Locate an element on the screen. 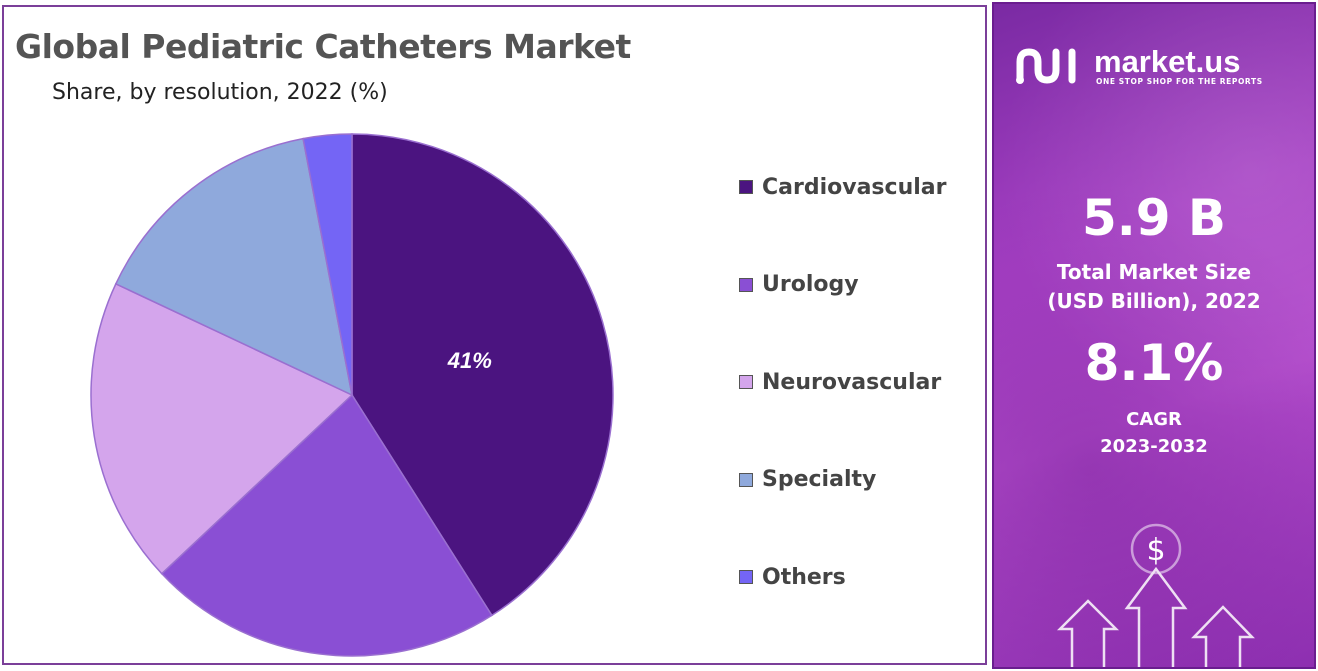  chart-subtitle: Share, by resolution, 2022 (%) is located at coordinates (220, 92).